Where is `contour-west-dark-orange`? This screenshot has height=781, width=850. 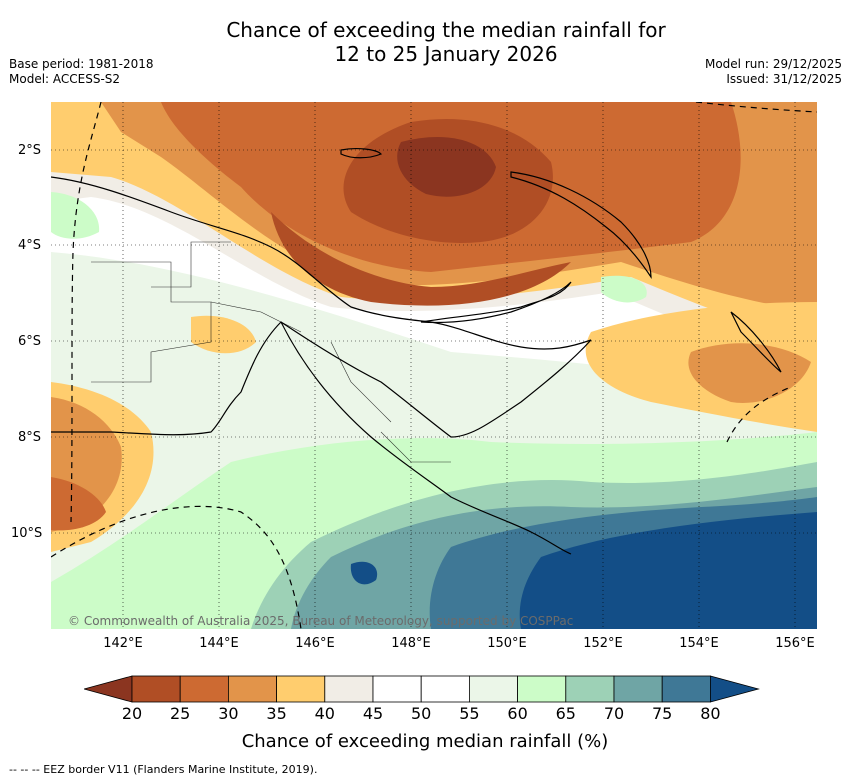 contour-west-dark-orange is located at coordinates (78, 504).